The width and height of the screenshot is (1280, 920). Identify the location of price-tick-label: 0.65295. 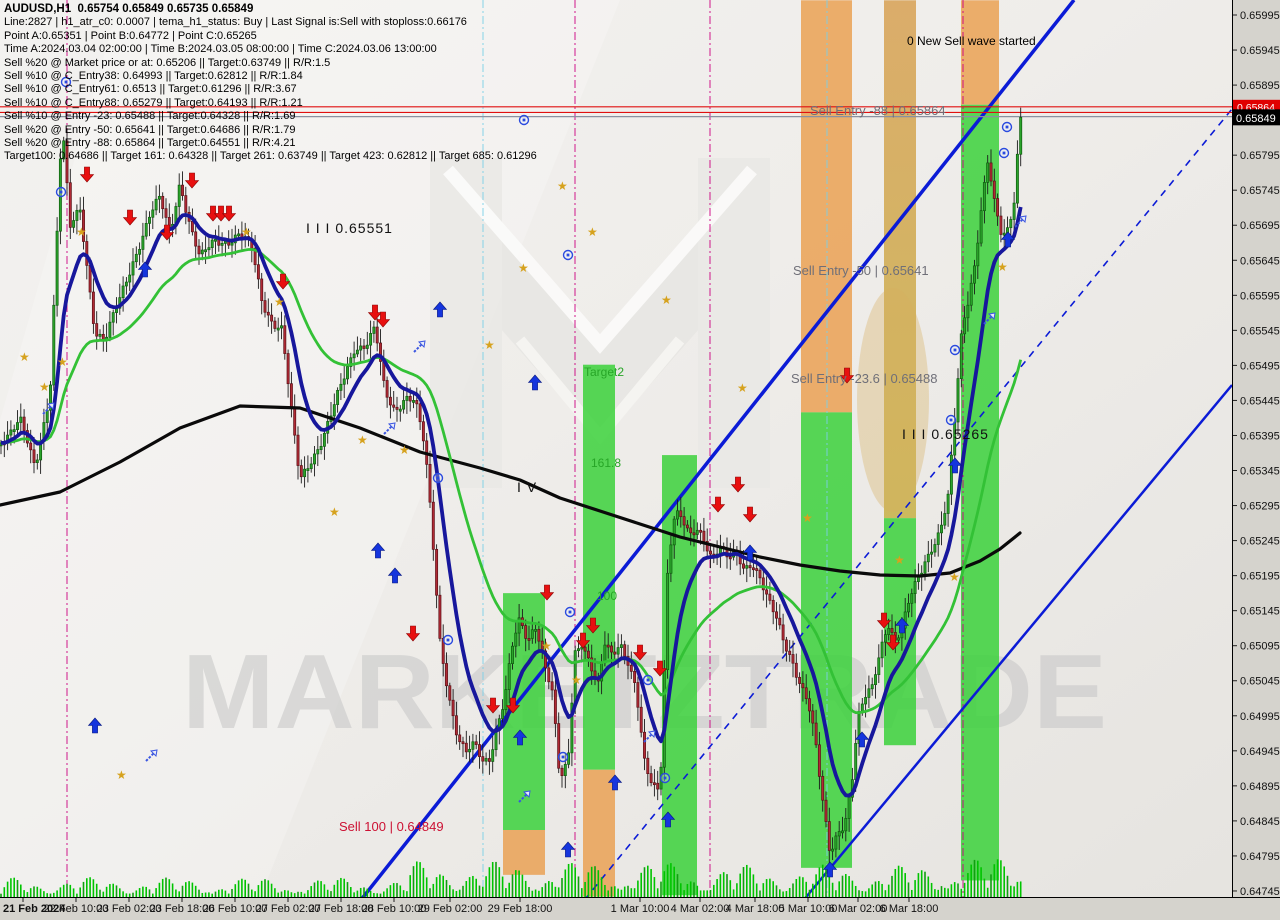
(1260, 507).